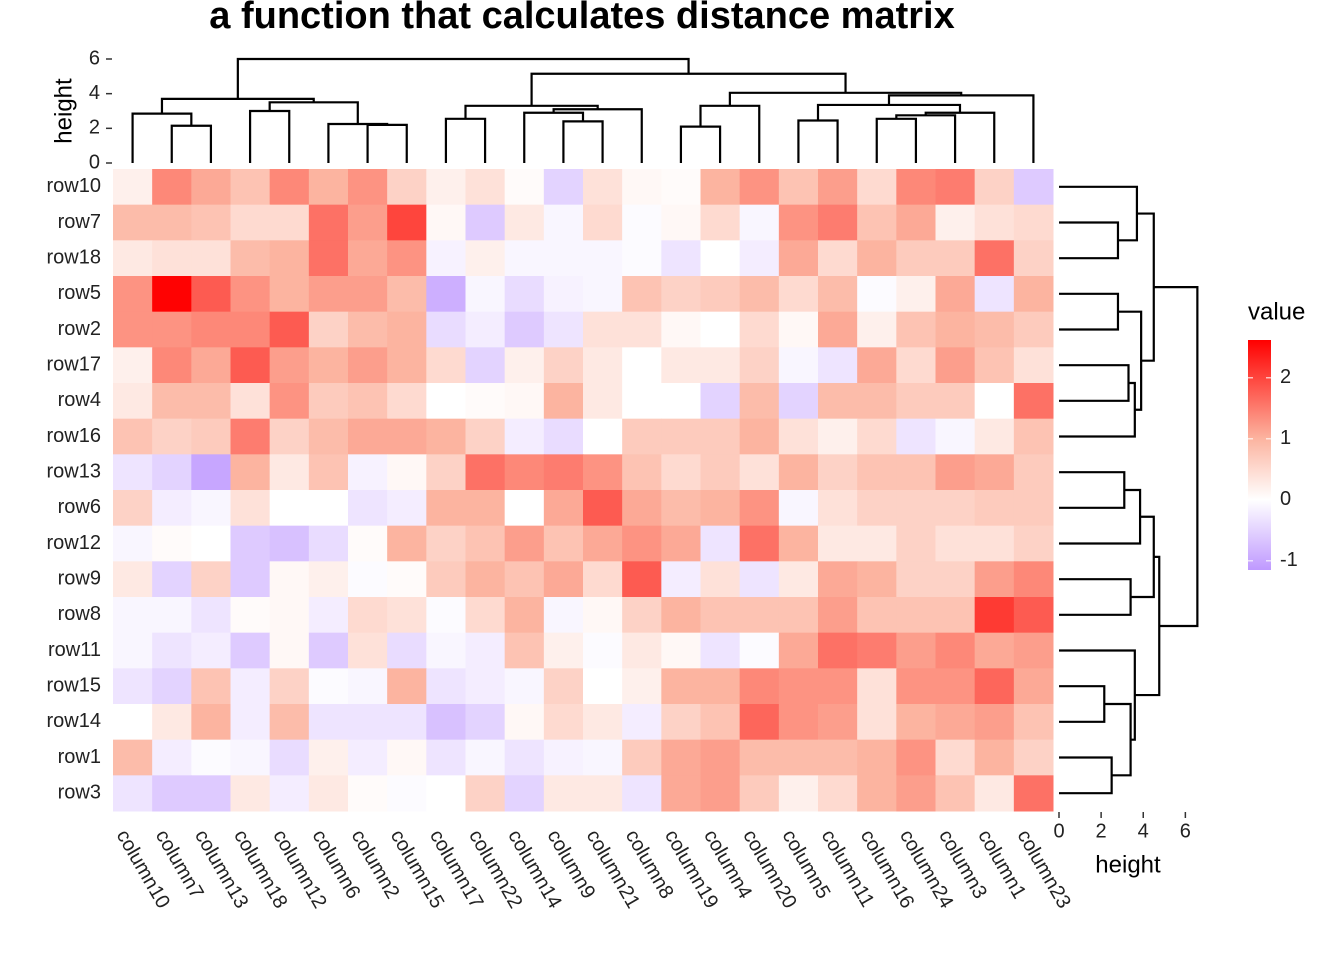 This screenshot has height=960, width=1344. Describe the element at coordinates (79, 792) in the screenshot. I see `row-label: row3` at that location.